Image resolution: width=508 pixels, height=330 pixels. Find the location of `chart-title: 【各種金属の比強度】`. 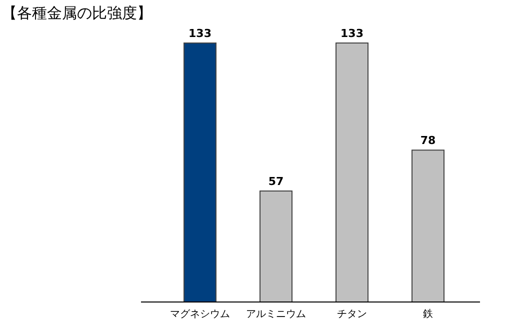

chart-title: 【各種金属の比強度】 is located at coordinates (77, 13).